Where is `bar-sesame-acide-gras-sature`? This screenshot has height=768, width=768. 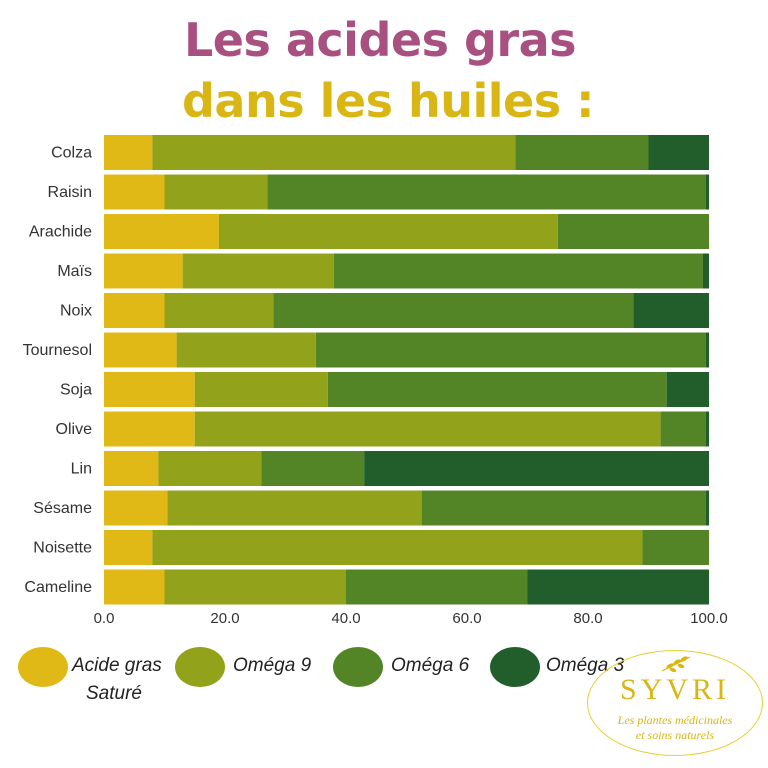 bar-sesame-acide-gras-sature is located at coordinates (136, 508).